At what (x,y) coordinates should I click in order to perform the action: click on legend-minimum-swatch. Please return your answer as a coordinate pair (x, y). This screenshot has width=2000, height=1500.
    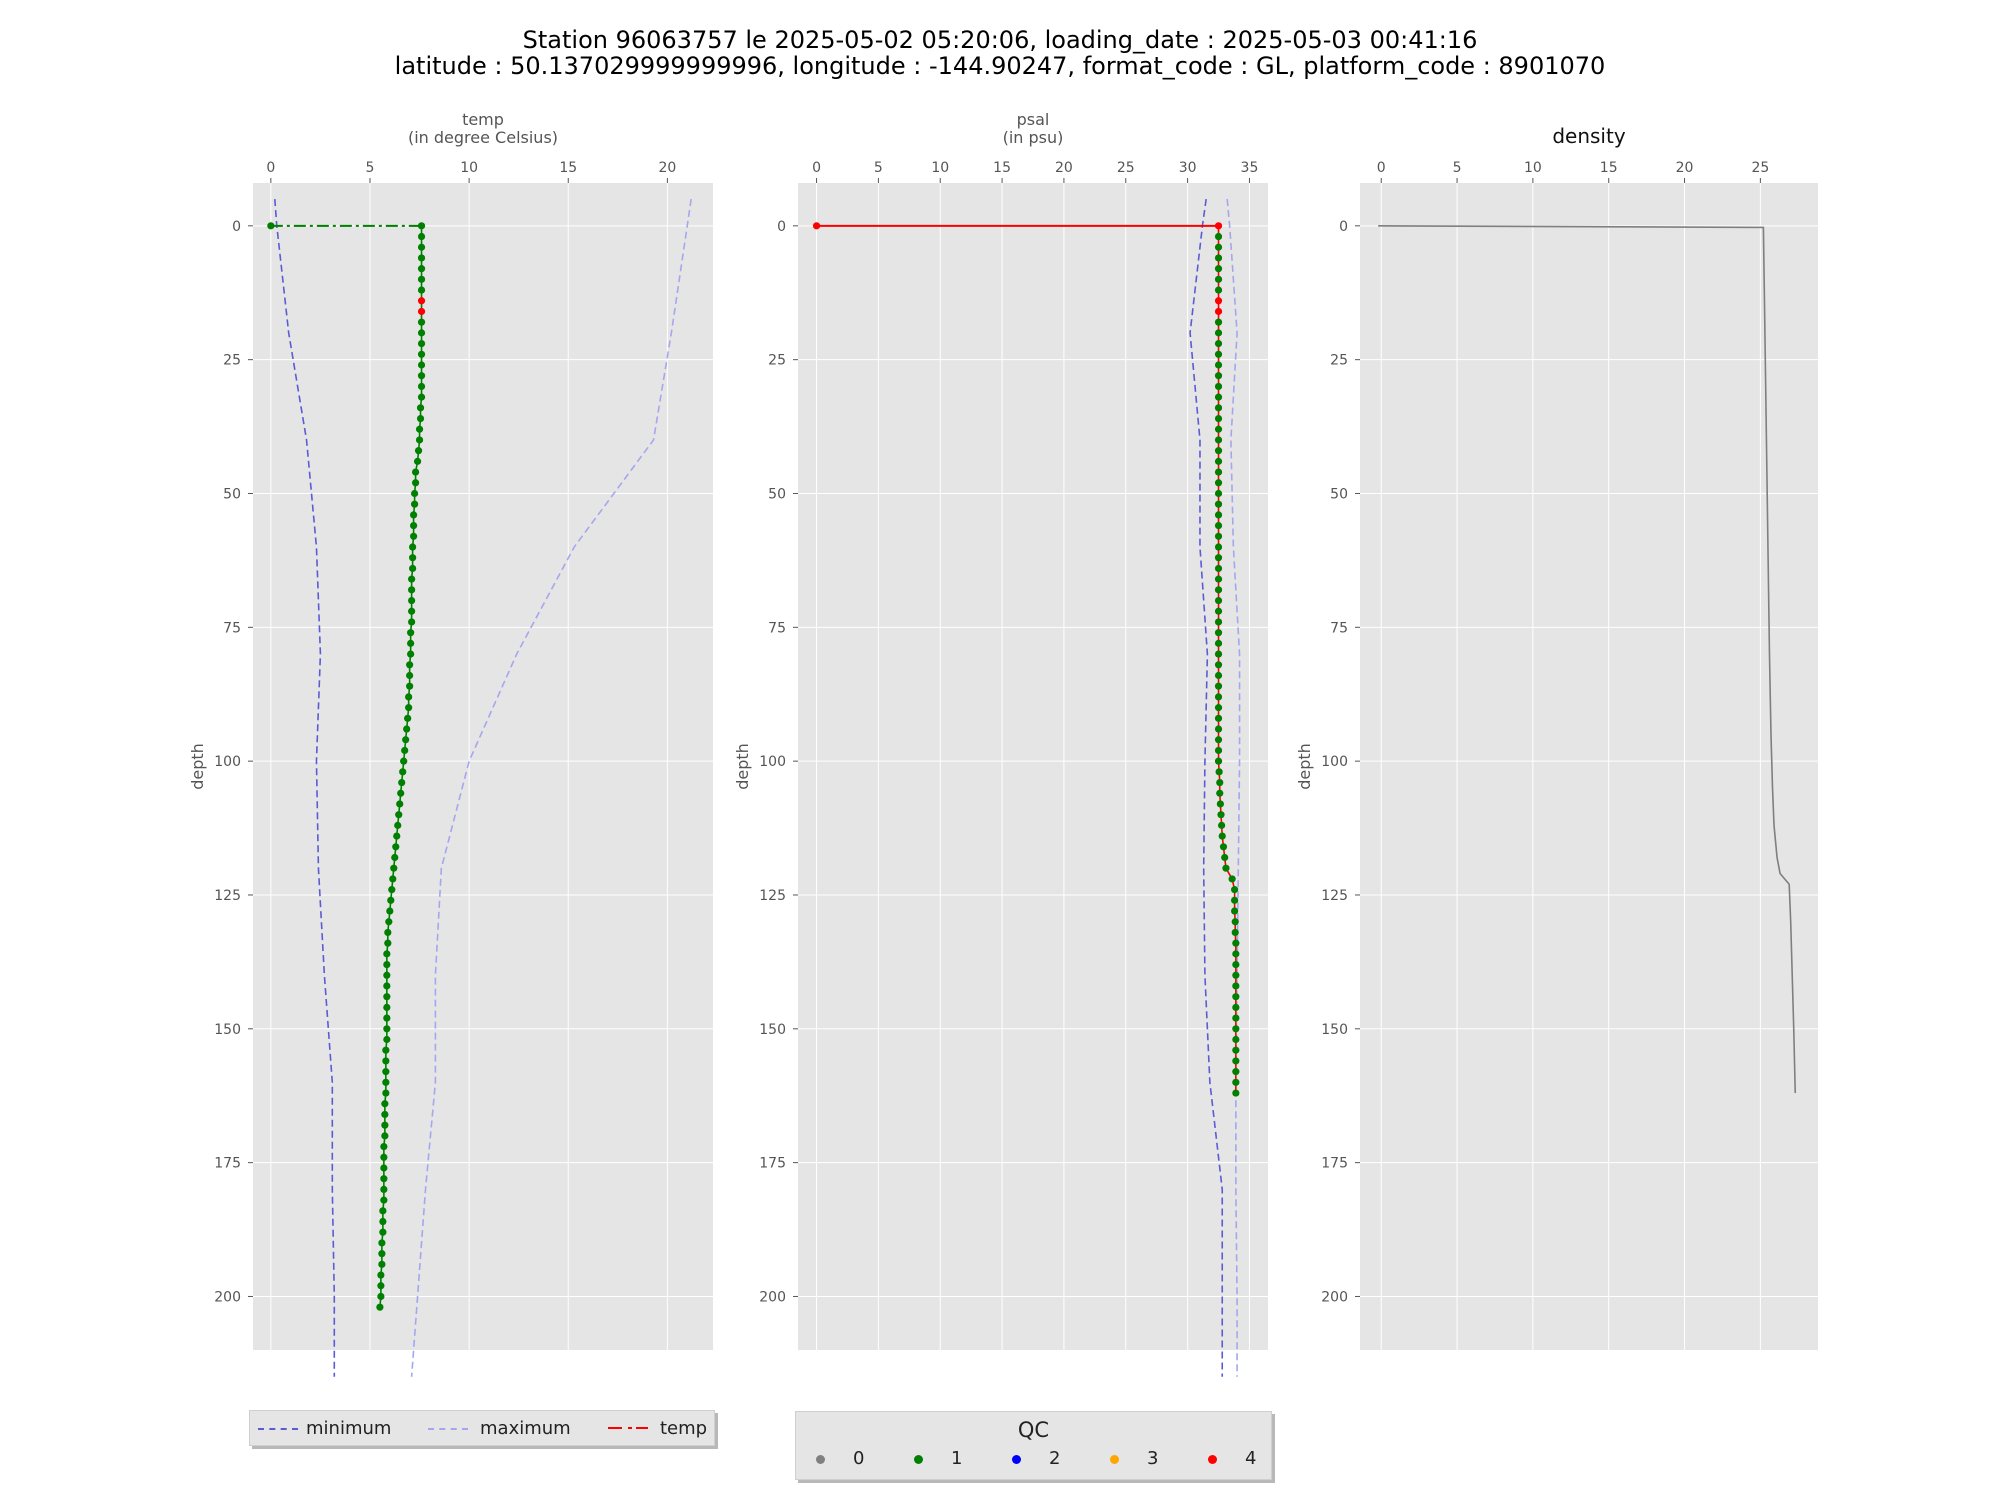
    Looking at the image, I should click on (278, 1429).